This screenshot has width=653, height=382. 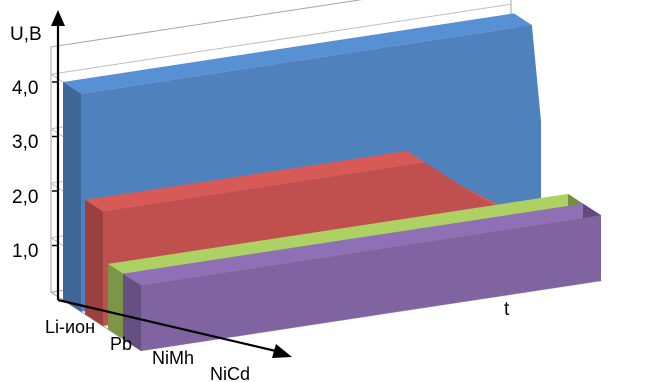 I want to click on y-axis-arrow, so click(x=58, y=18).